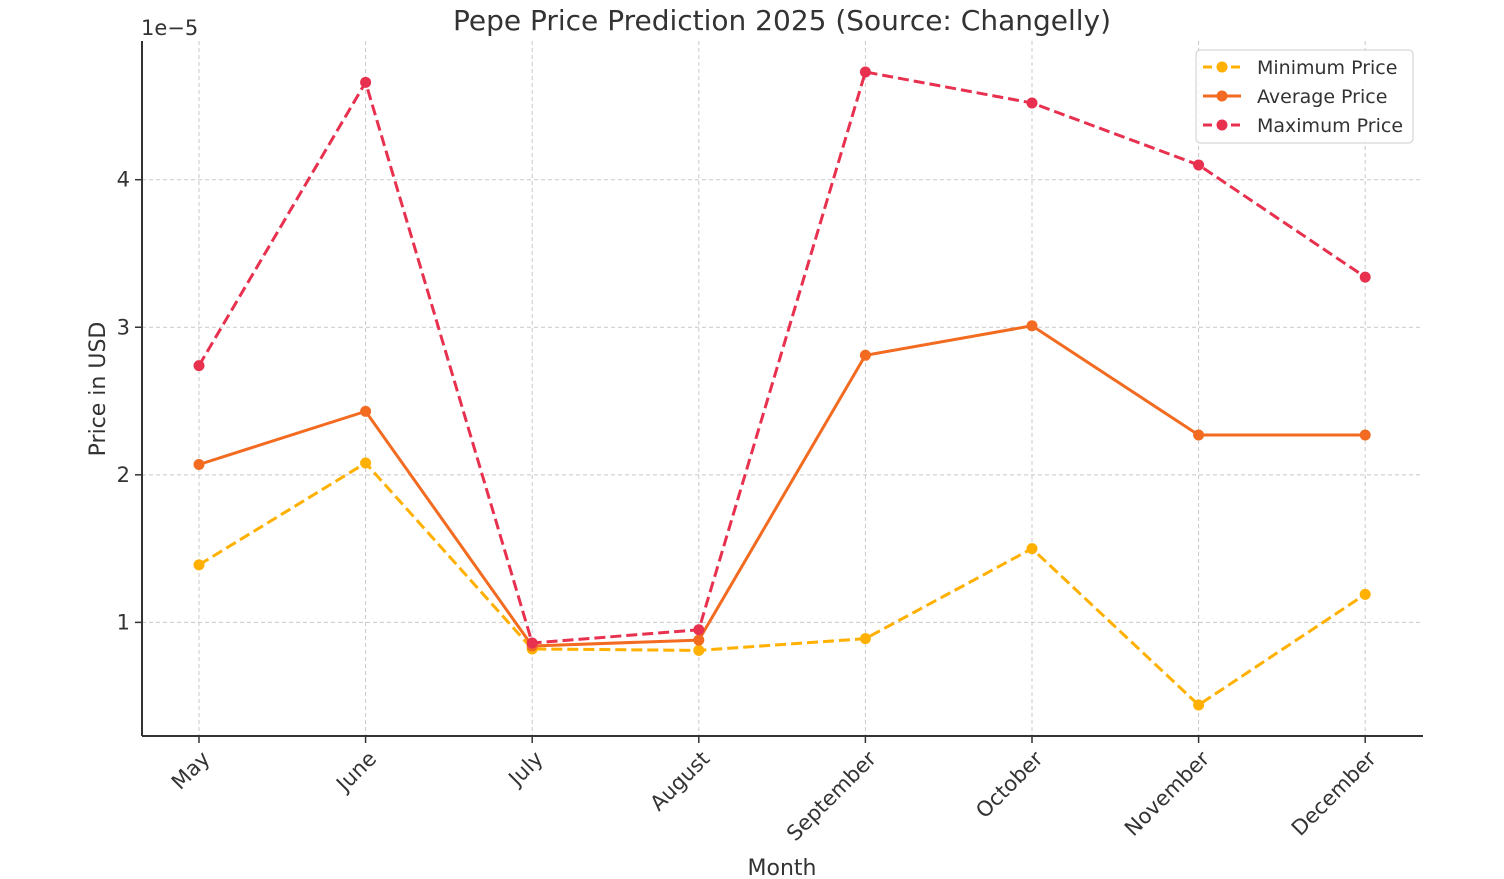 The image size is (1504, 879). I want to click on legend-item-minimum-price: Minimum Price, so click(1300, 68).